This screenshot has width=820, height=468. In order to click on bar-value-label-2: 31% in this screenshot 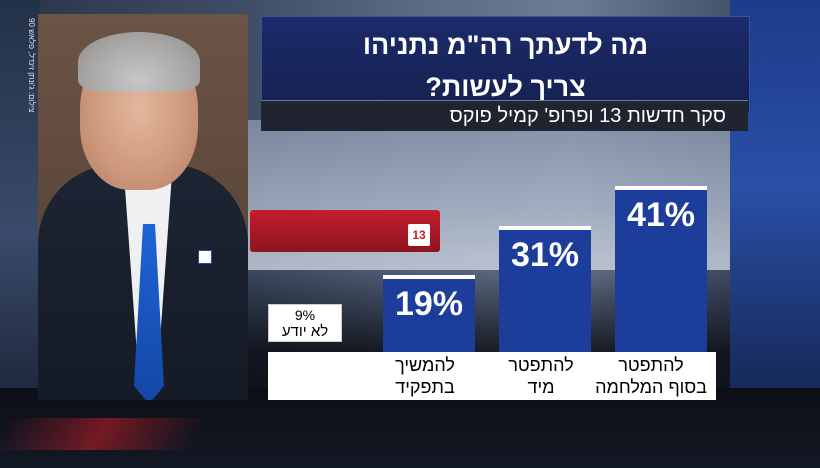, I will do `click(545, 255)`.